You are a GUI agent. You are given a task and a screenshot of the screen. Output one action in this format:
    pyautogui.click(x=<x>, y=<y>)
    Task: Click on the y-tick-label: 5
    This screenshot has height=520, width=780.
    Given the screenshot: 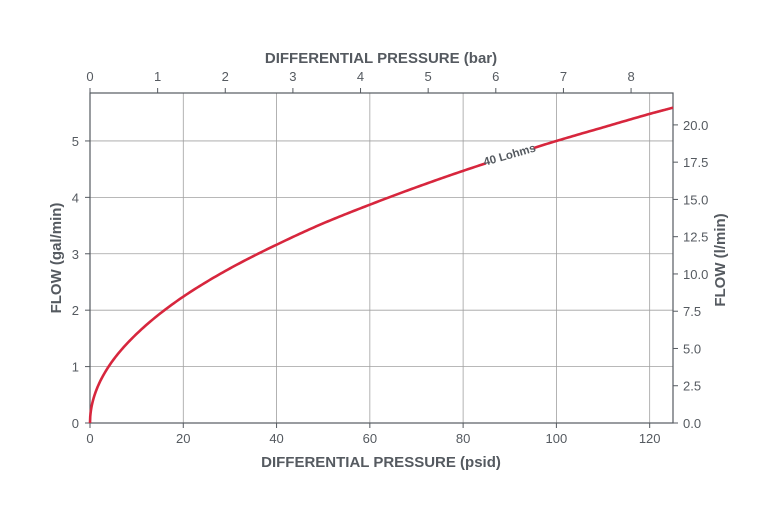 What is the action you would take?
    pyautogui.click(x=75, y=141)
    